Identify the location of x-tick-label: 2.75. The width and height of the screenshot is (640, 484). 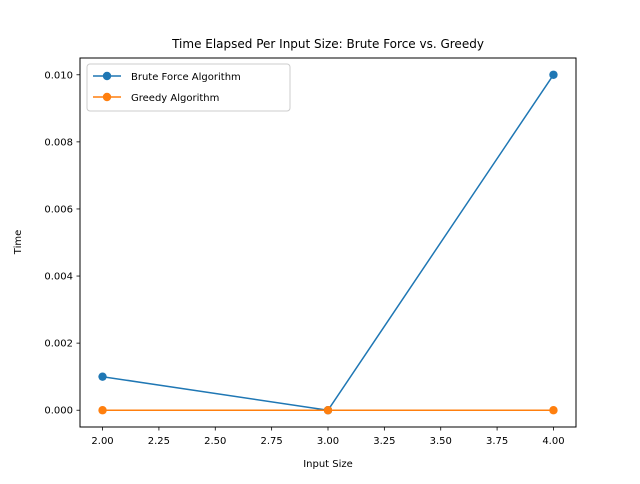
(272, 441).